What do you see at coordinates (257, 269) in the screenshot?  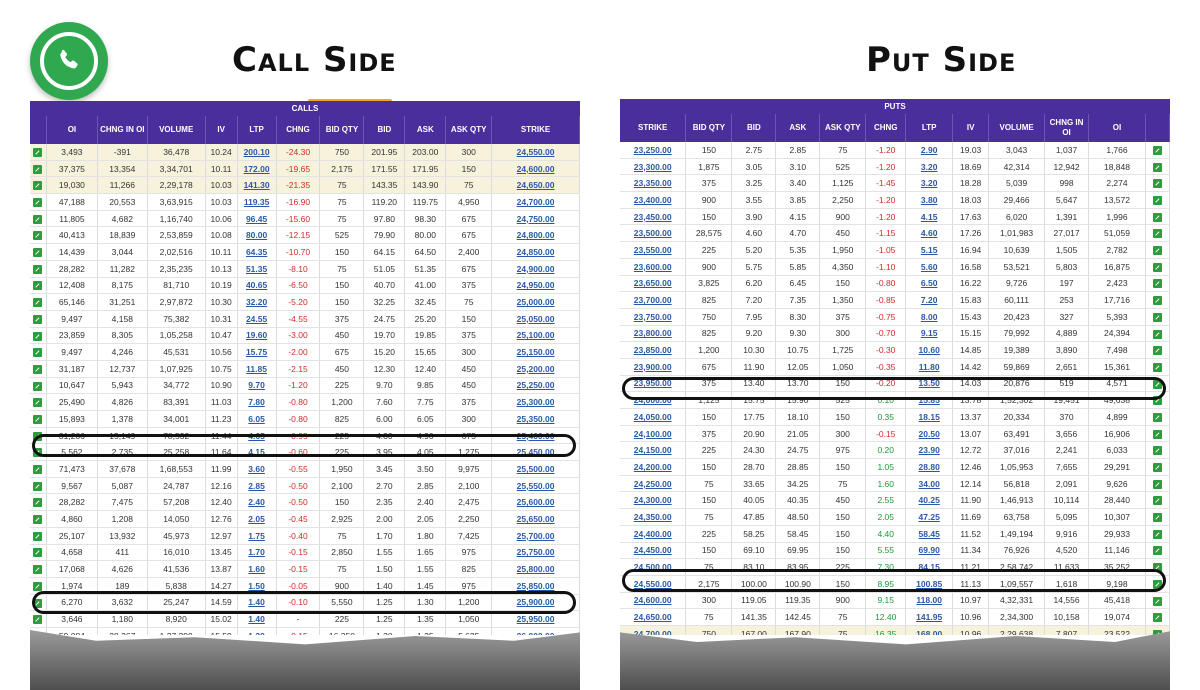 I see `cell-ltp: 51.35` at bounding box center [257, 269].